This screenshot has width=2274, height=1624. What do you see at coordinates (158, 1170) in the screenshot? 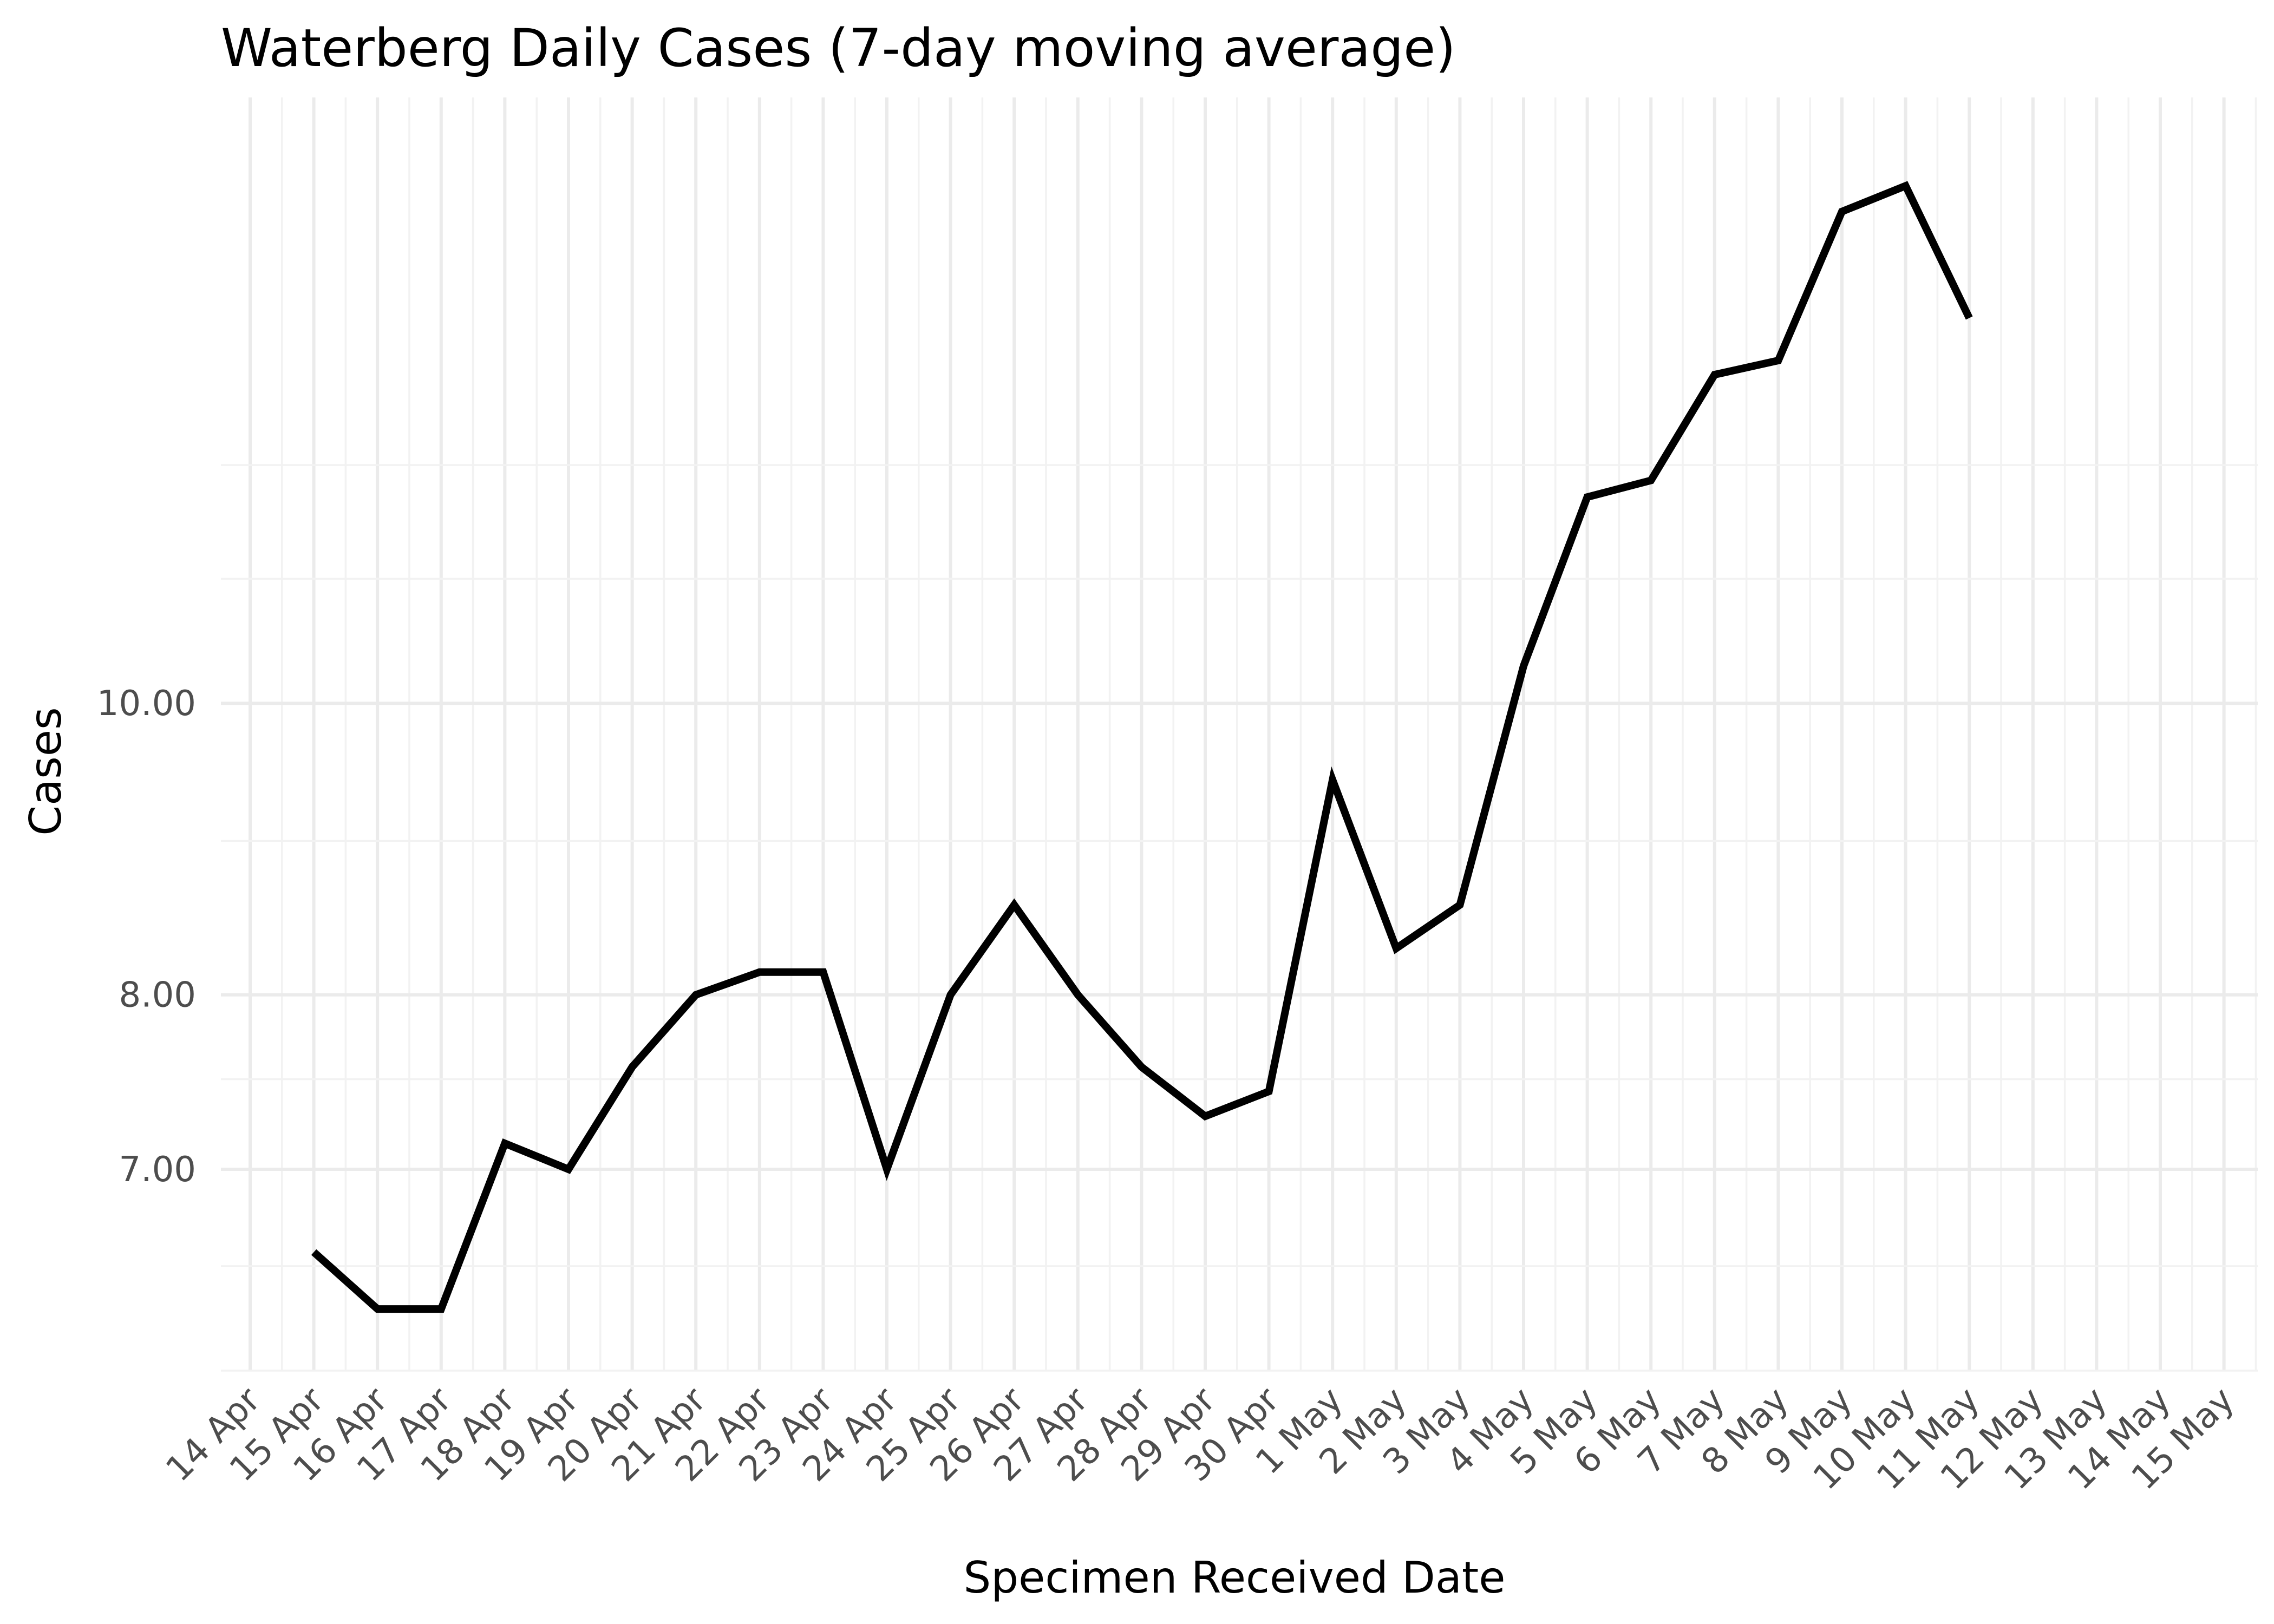
I see `y-tick-label: 7.00` at bounding box center [158, 1170].